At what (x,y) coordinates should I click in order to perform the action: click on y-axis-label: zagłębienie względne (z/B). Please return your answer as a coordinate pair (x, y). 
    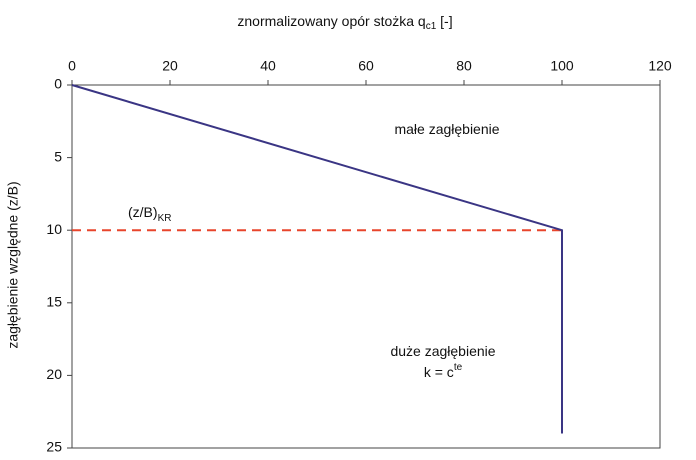
    Looking at the image, I should click on (13, 264).